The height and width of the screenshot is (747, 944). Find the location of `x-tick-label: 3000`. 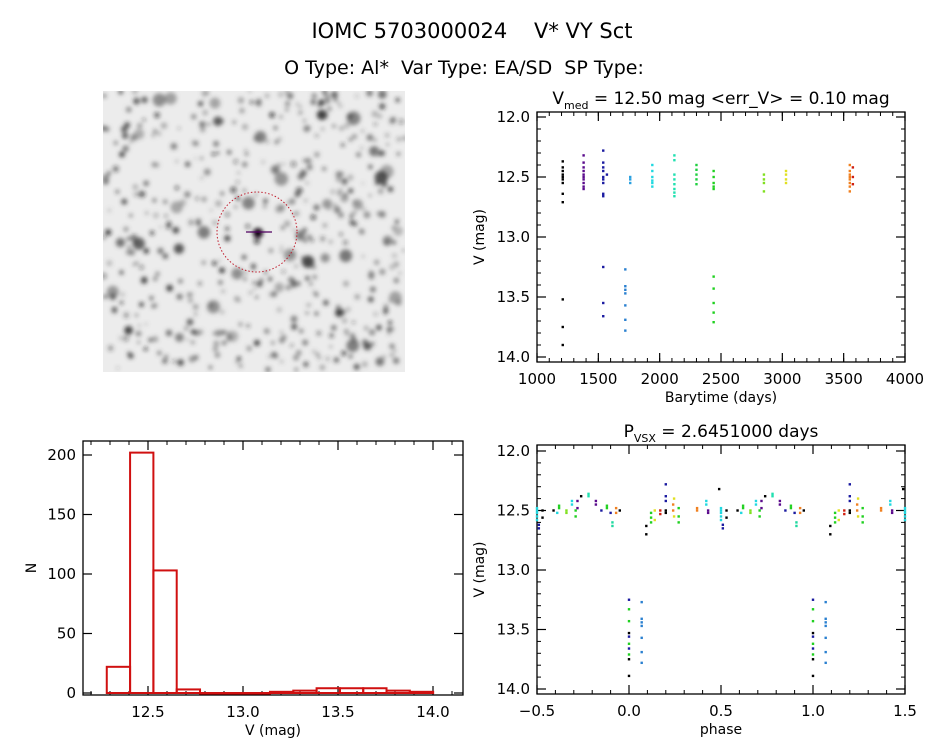

x-tick-label: 3000 is located at coordinates (782, 379).